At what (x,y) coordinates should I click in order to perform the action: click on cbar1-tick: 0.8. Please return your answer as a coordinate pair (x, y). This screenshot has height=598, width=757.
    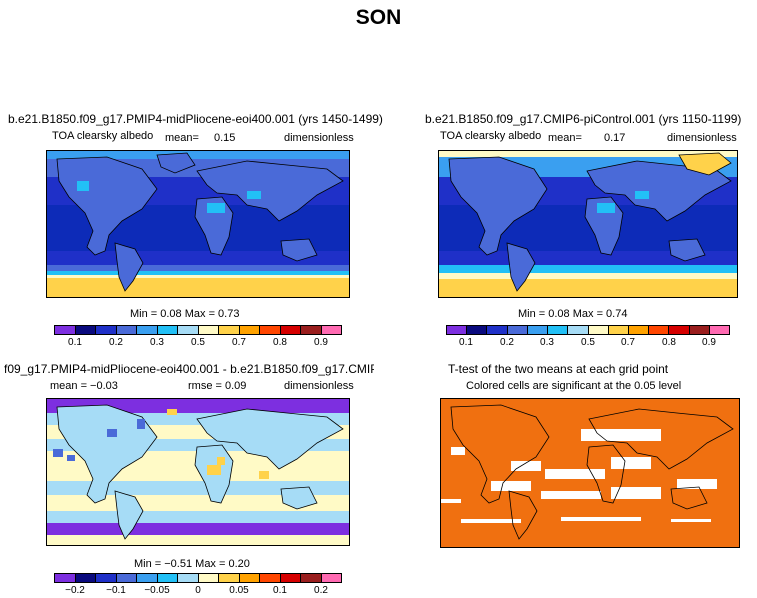
    Looking at the image, I should click on (280, 342).